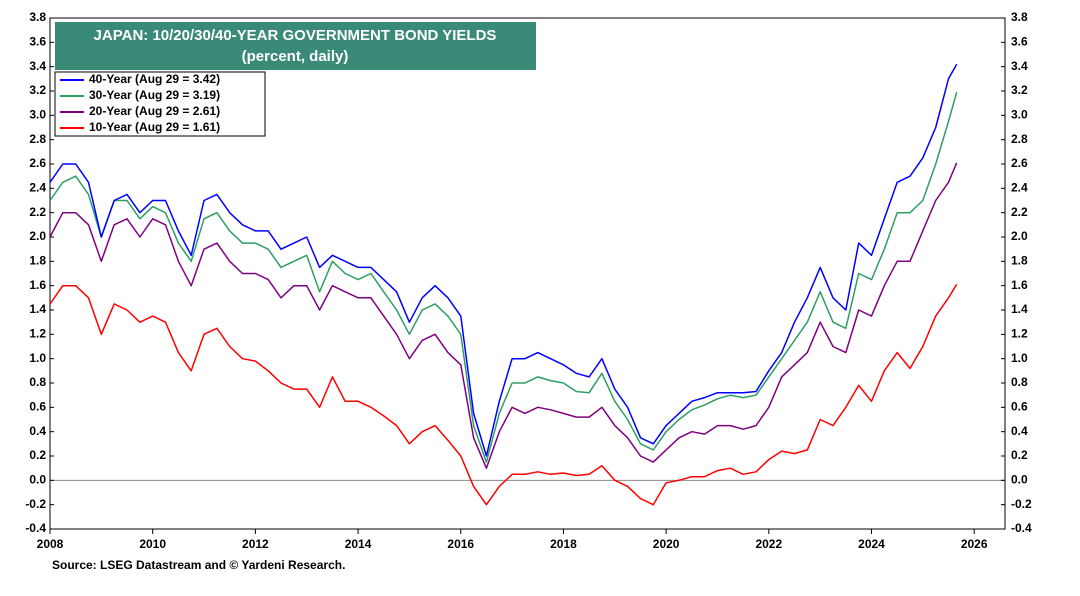 This screenshot has width=1080, height=596. I want to click on y-tick-label: 1.2, so click(37, 334).